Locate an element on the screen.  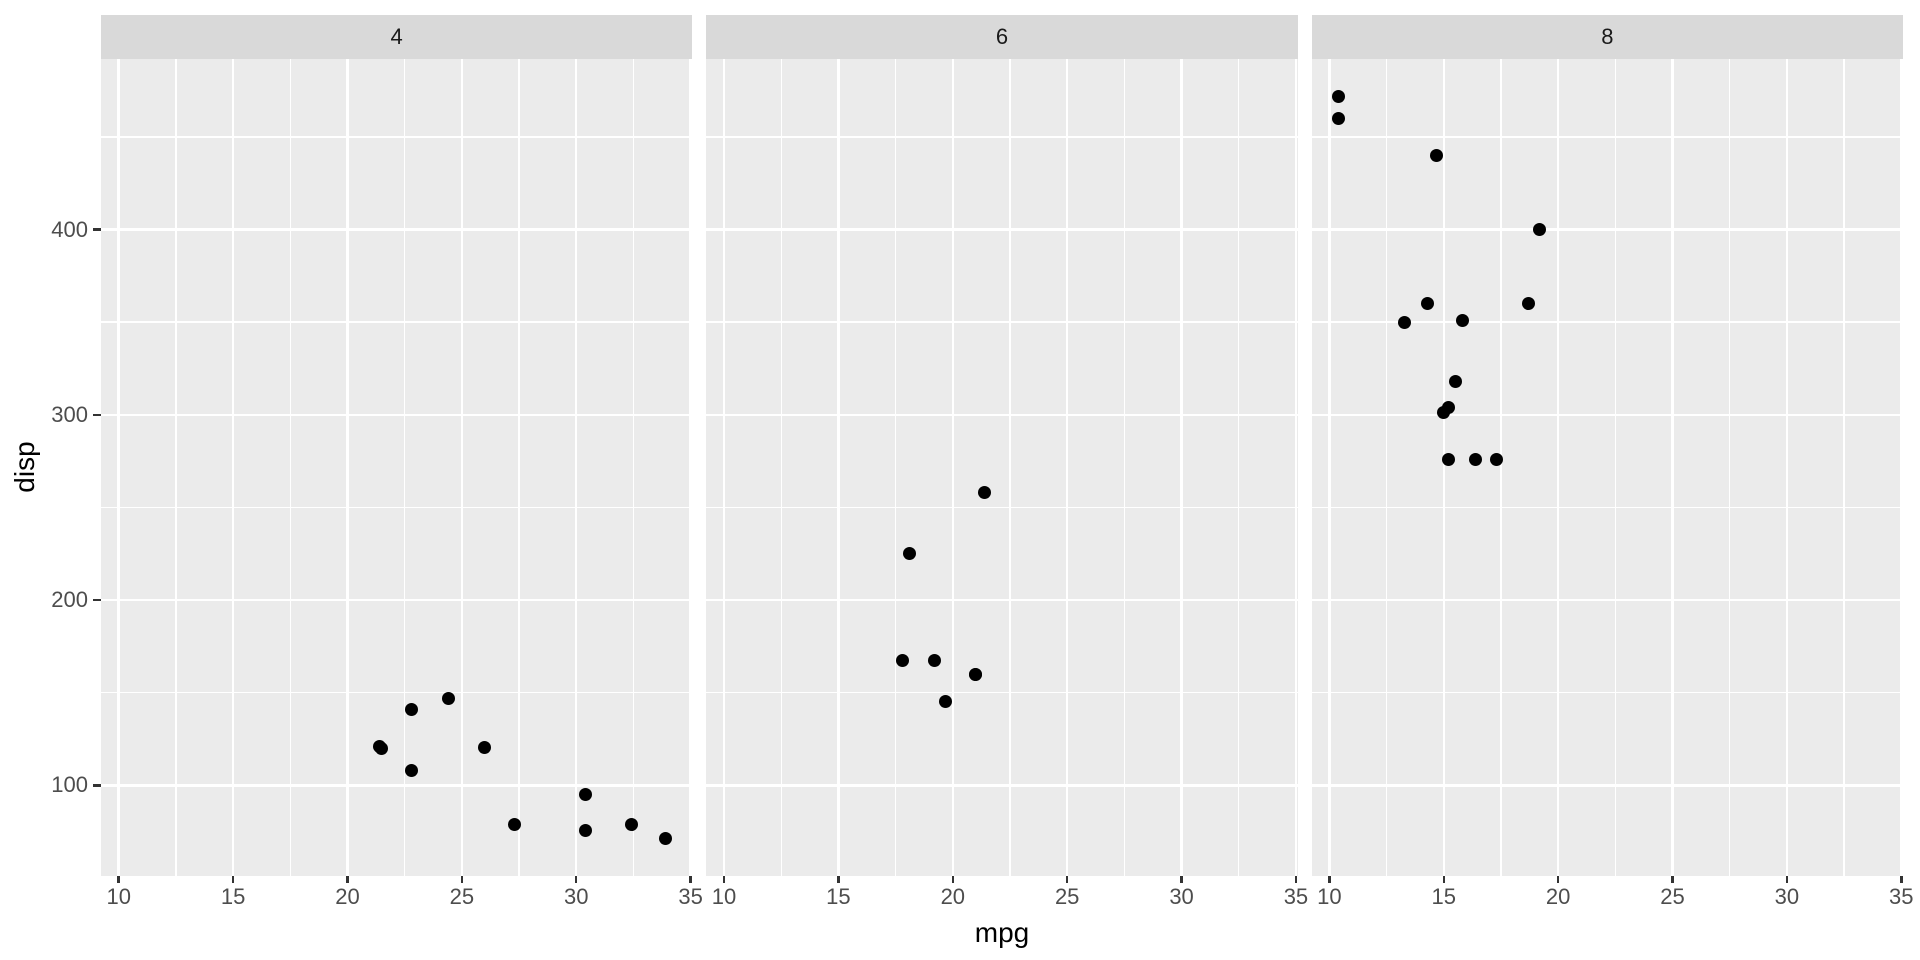
y-axis-tick-label: 300 is located at coordinates (69, 414).